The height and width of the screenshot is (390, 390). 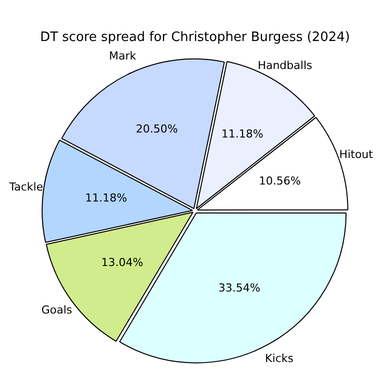 I want to click on chart-title: DT score spread for Christopher Burgess (2024), so click(x=195, y=38).